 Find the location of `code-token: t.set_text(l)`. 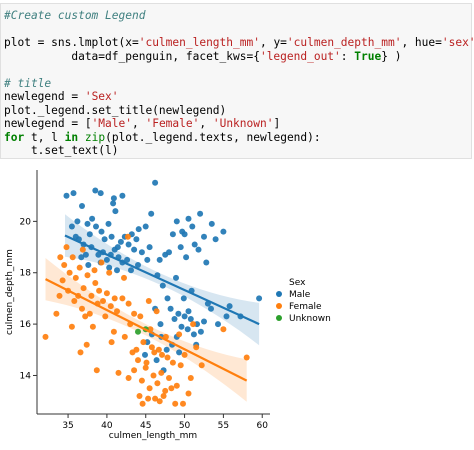

code-token: t.set_text(l) is located at coordinates (61, 150).